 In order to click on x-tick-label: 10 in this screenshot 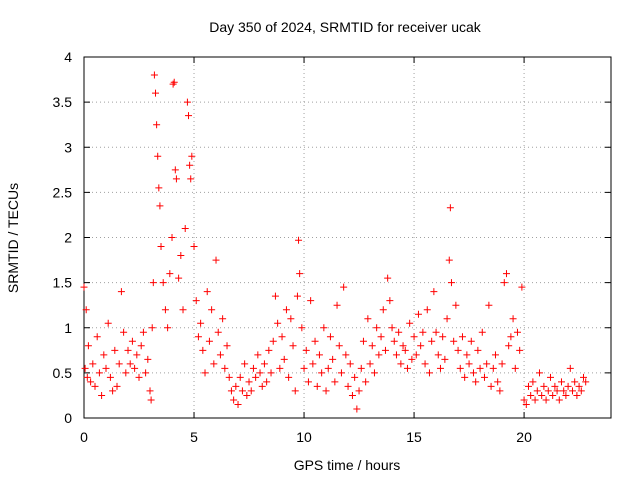, I will do `click(304, 437)`.